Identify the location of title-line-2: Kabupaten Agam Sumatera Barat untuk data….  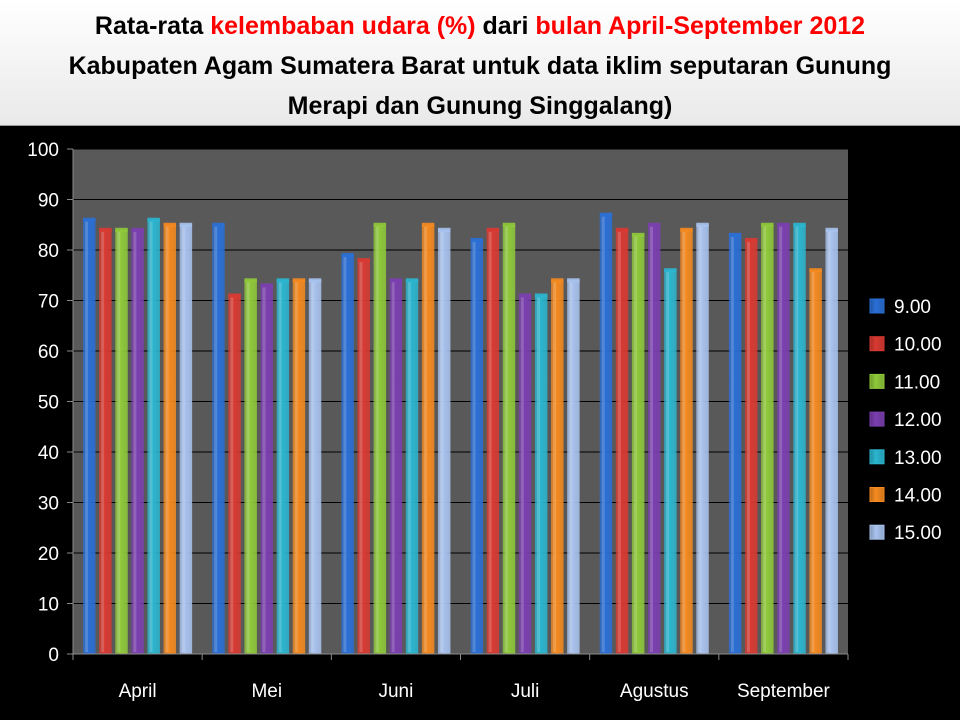
(480, 66).